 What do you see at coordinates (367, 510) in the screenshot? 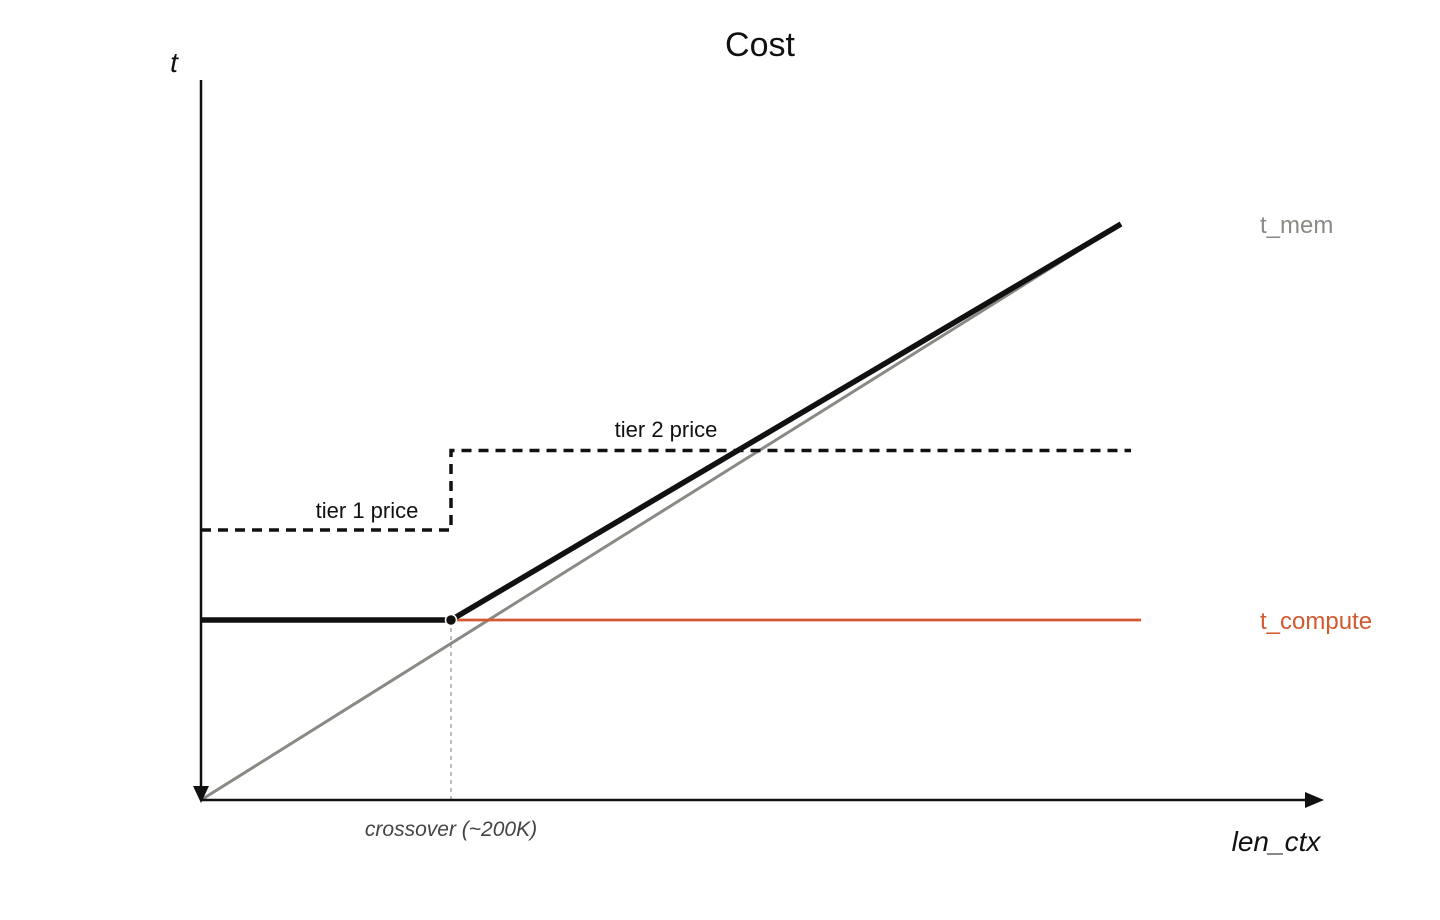
I see `tier-label-1: tier 1 price` at bounding box center [367, 510].